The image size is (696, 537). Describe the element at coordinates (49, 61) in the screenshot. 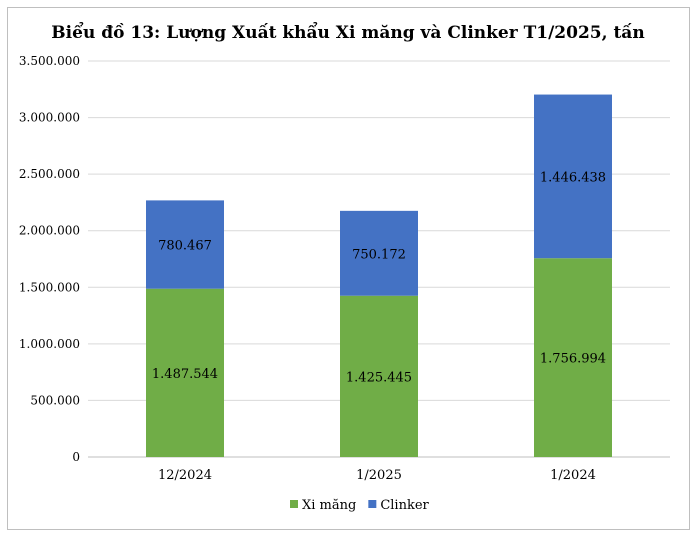

I see `y-tick-label: 3.500.000` at that location.